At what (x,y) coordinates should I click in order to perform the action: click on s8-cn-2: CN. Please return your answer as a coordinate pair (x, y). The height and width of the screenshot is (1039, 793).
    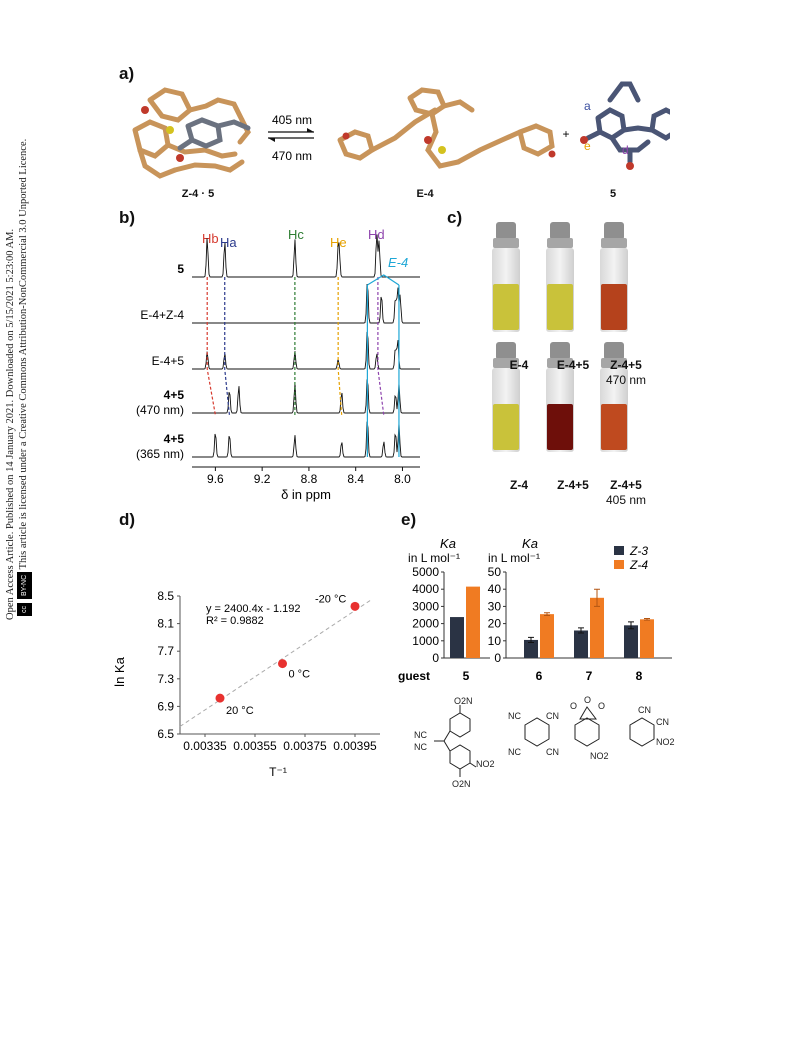
    Looking at the image, I should click on (662, 722).